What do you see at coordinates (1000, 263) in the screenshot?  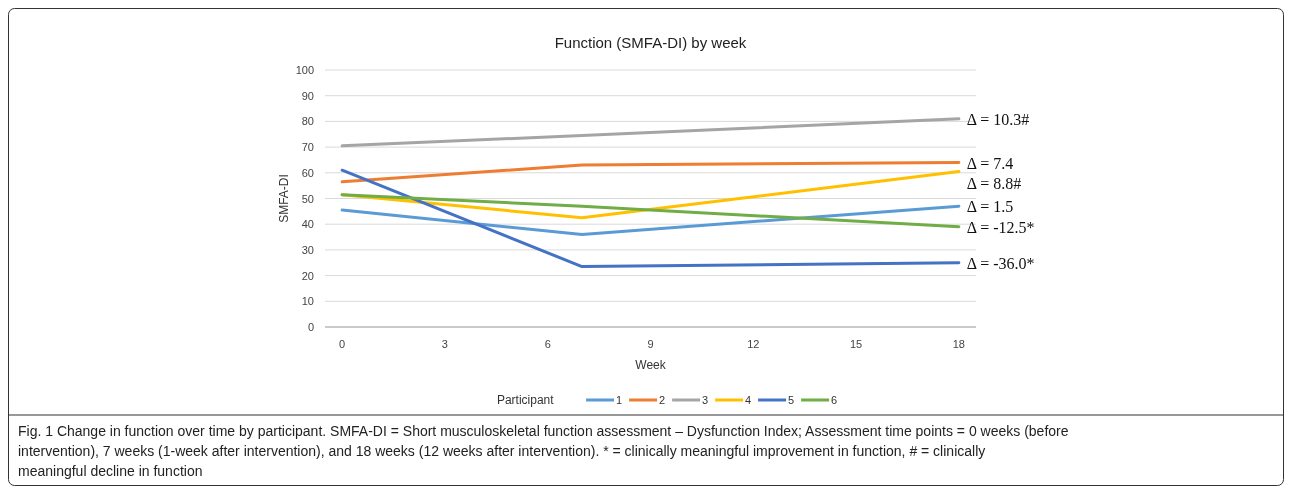 I see `annotation: Δ = -36.0*` at bounding box center [1000, 263].